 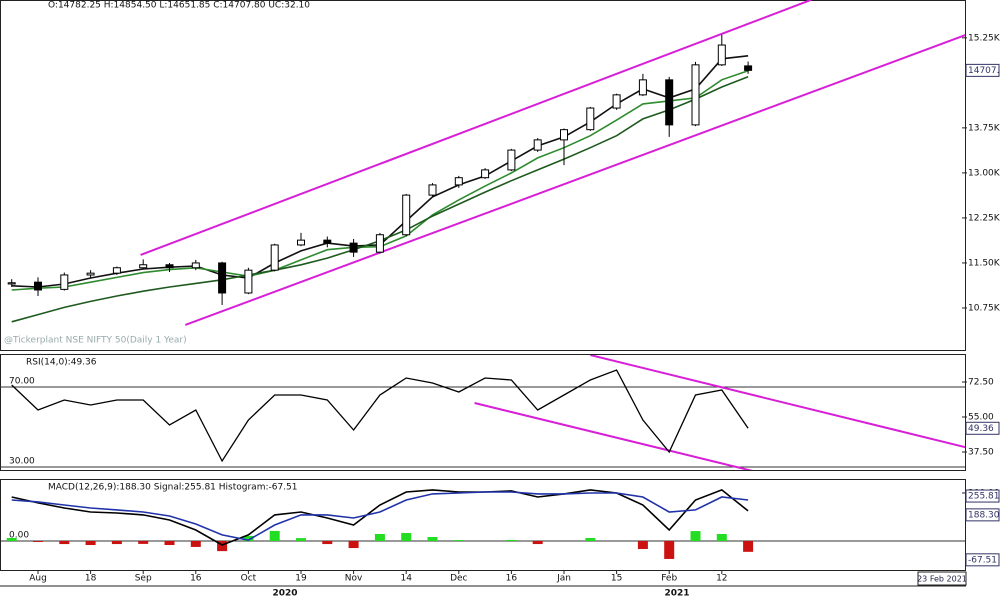 I want to click on date-box, so click(x=942, y=578).